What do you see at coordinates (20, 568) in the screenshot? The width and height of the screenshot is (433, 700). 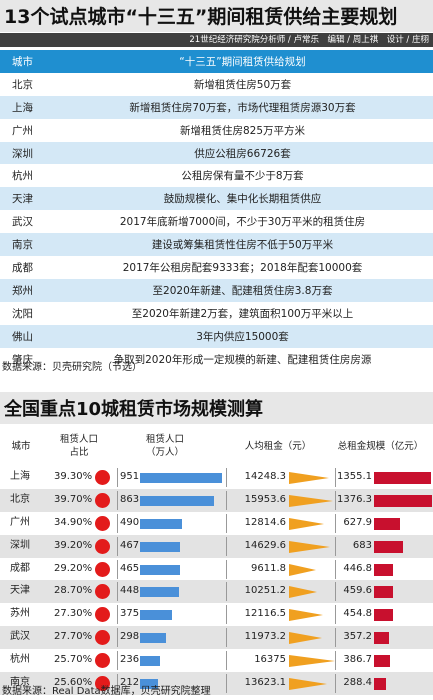 I see `market-city: 成都` at bounding box center [20, 568].